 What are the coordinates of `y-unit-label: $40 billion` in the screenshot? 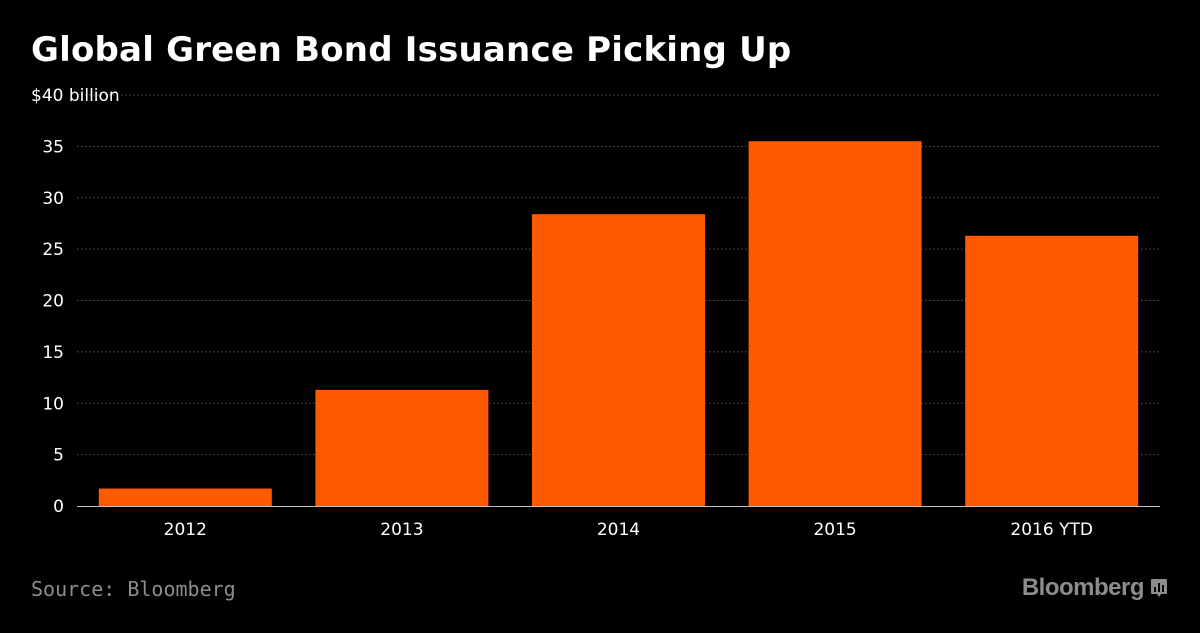 It's located at (75, 96).